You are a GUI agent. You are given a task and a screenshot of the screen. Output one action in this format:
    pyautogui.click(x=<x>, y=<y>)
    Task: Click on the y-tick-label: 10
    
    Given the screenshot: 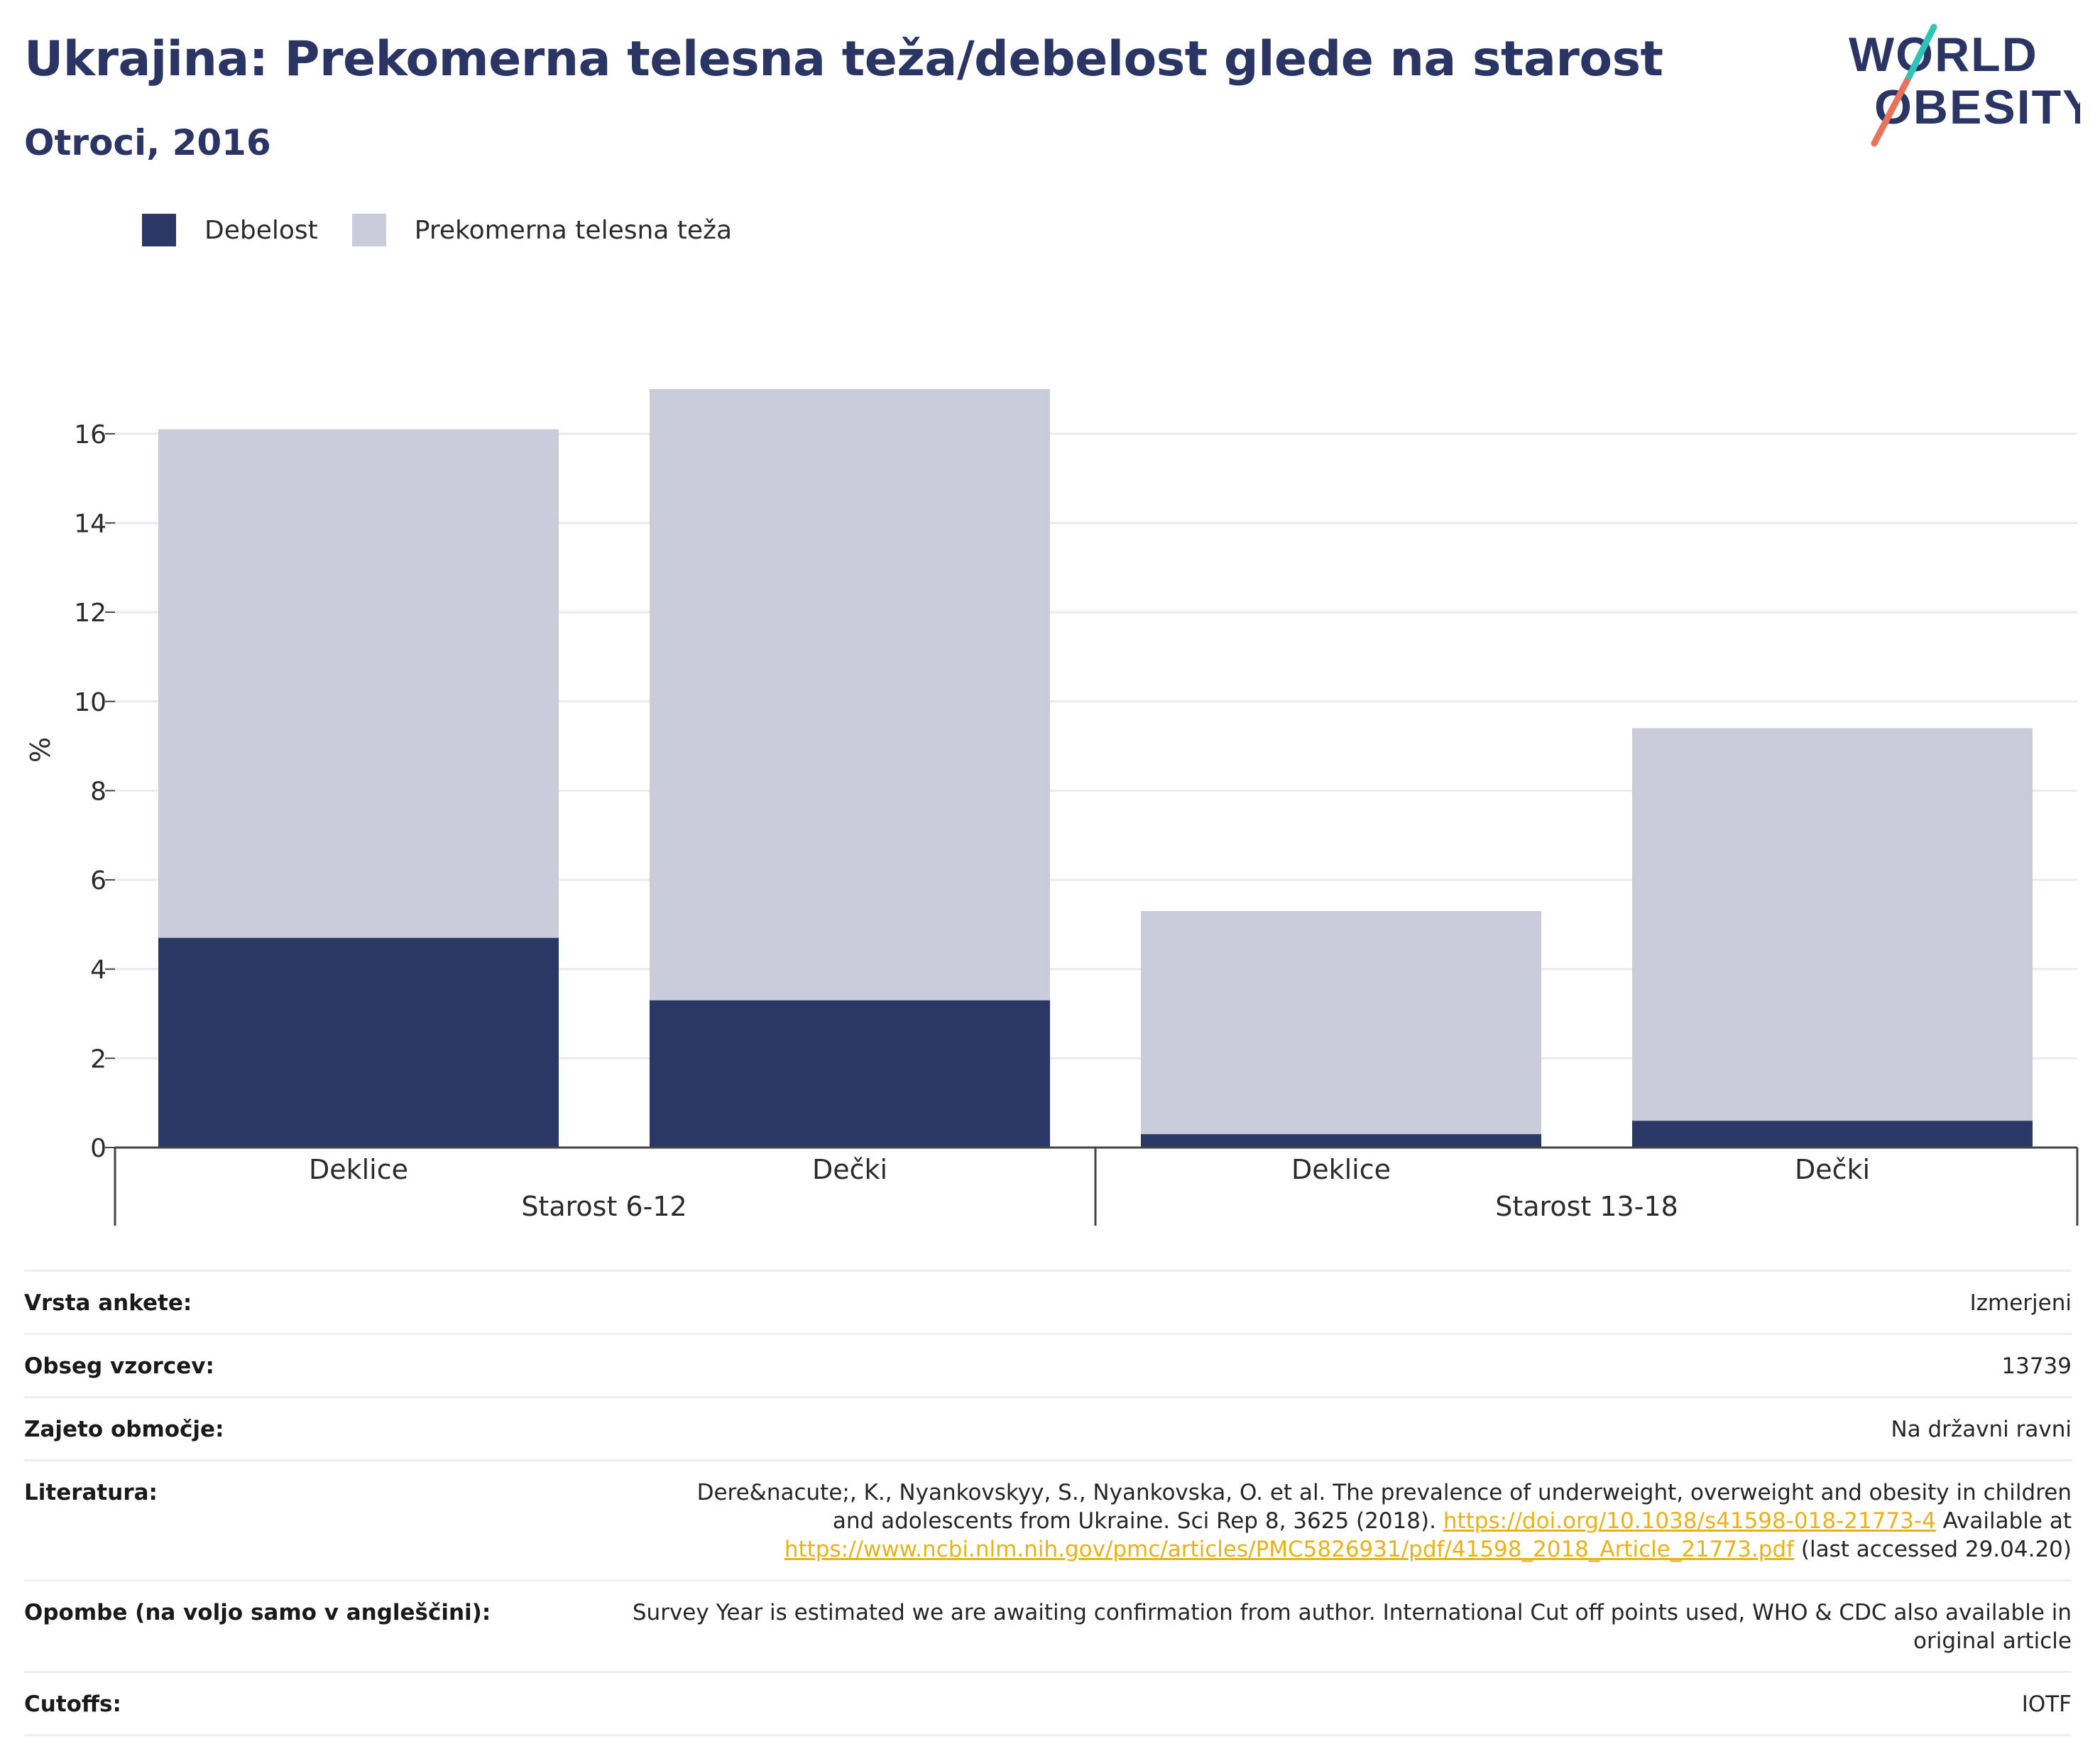 What is the action you would take?
    pyautogui.click(x=90, y=702)
    